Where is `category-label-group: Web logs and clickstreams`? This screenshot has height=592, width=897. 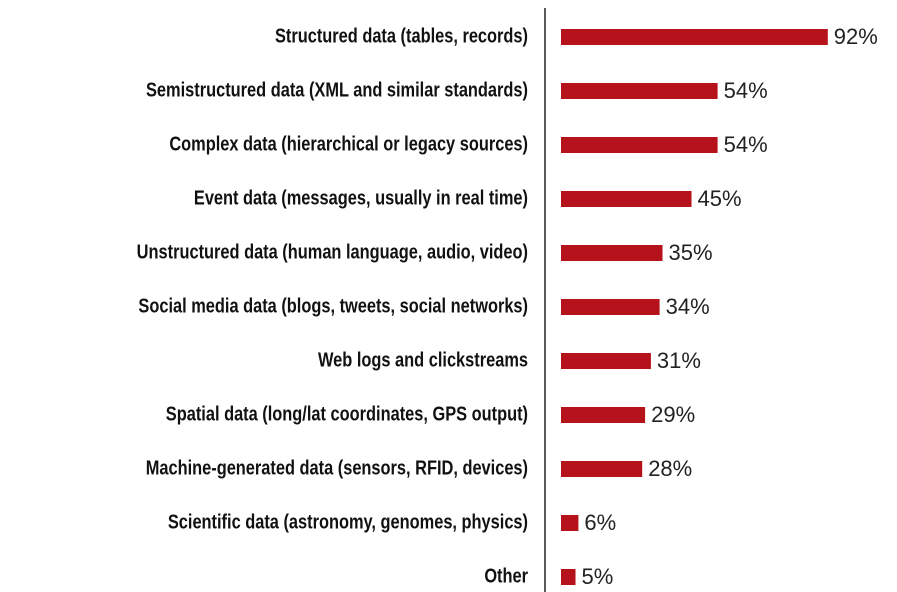 category-label-group: Web logs and clickstreams is located at coordinates (423, 359).